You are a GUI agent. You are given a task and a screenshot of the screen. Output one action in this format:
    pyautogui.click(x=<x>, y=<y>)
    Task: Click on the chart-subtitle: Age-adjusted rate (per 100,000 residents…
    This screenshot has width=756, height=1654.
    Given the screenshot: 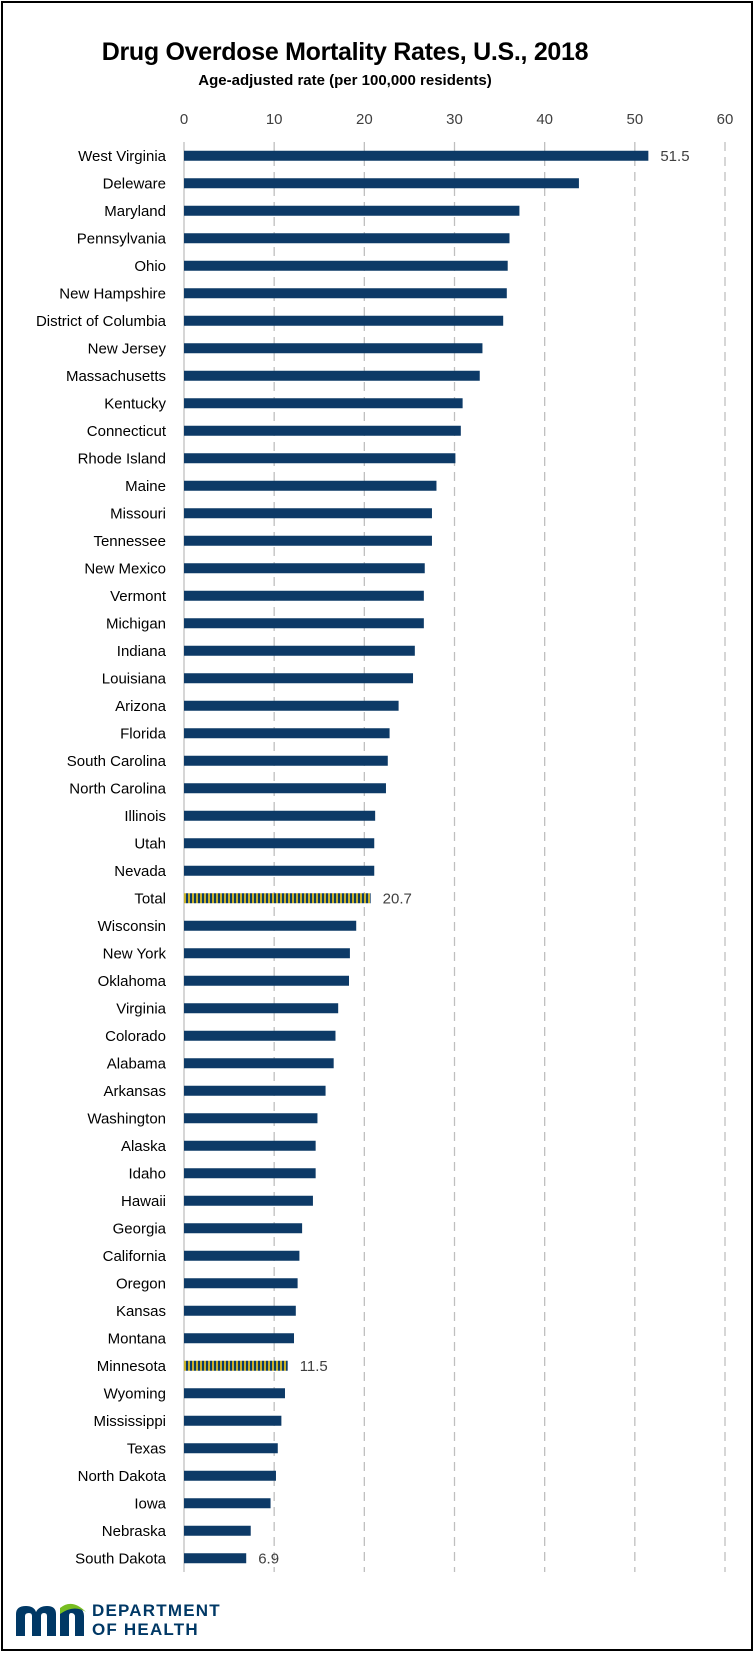 What is the action you would take?
    pyautogui.click(x=345, y=80)
    